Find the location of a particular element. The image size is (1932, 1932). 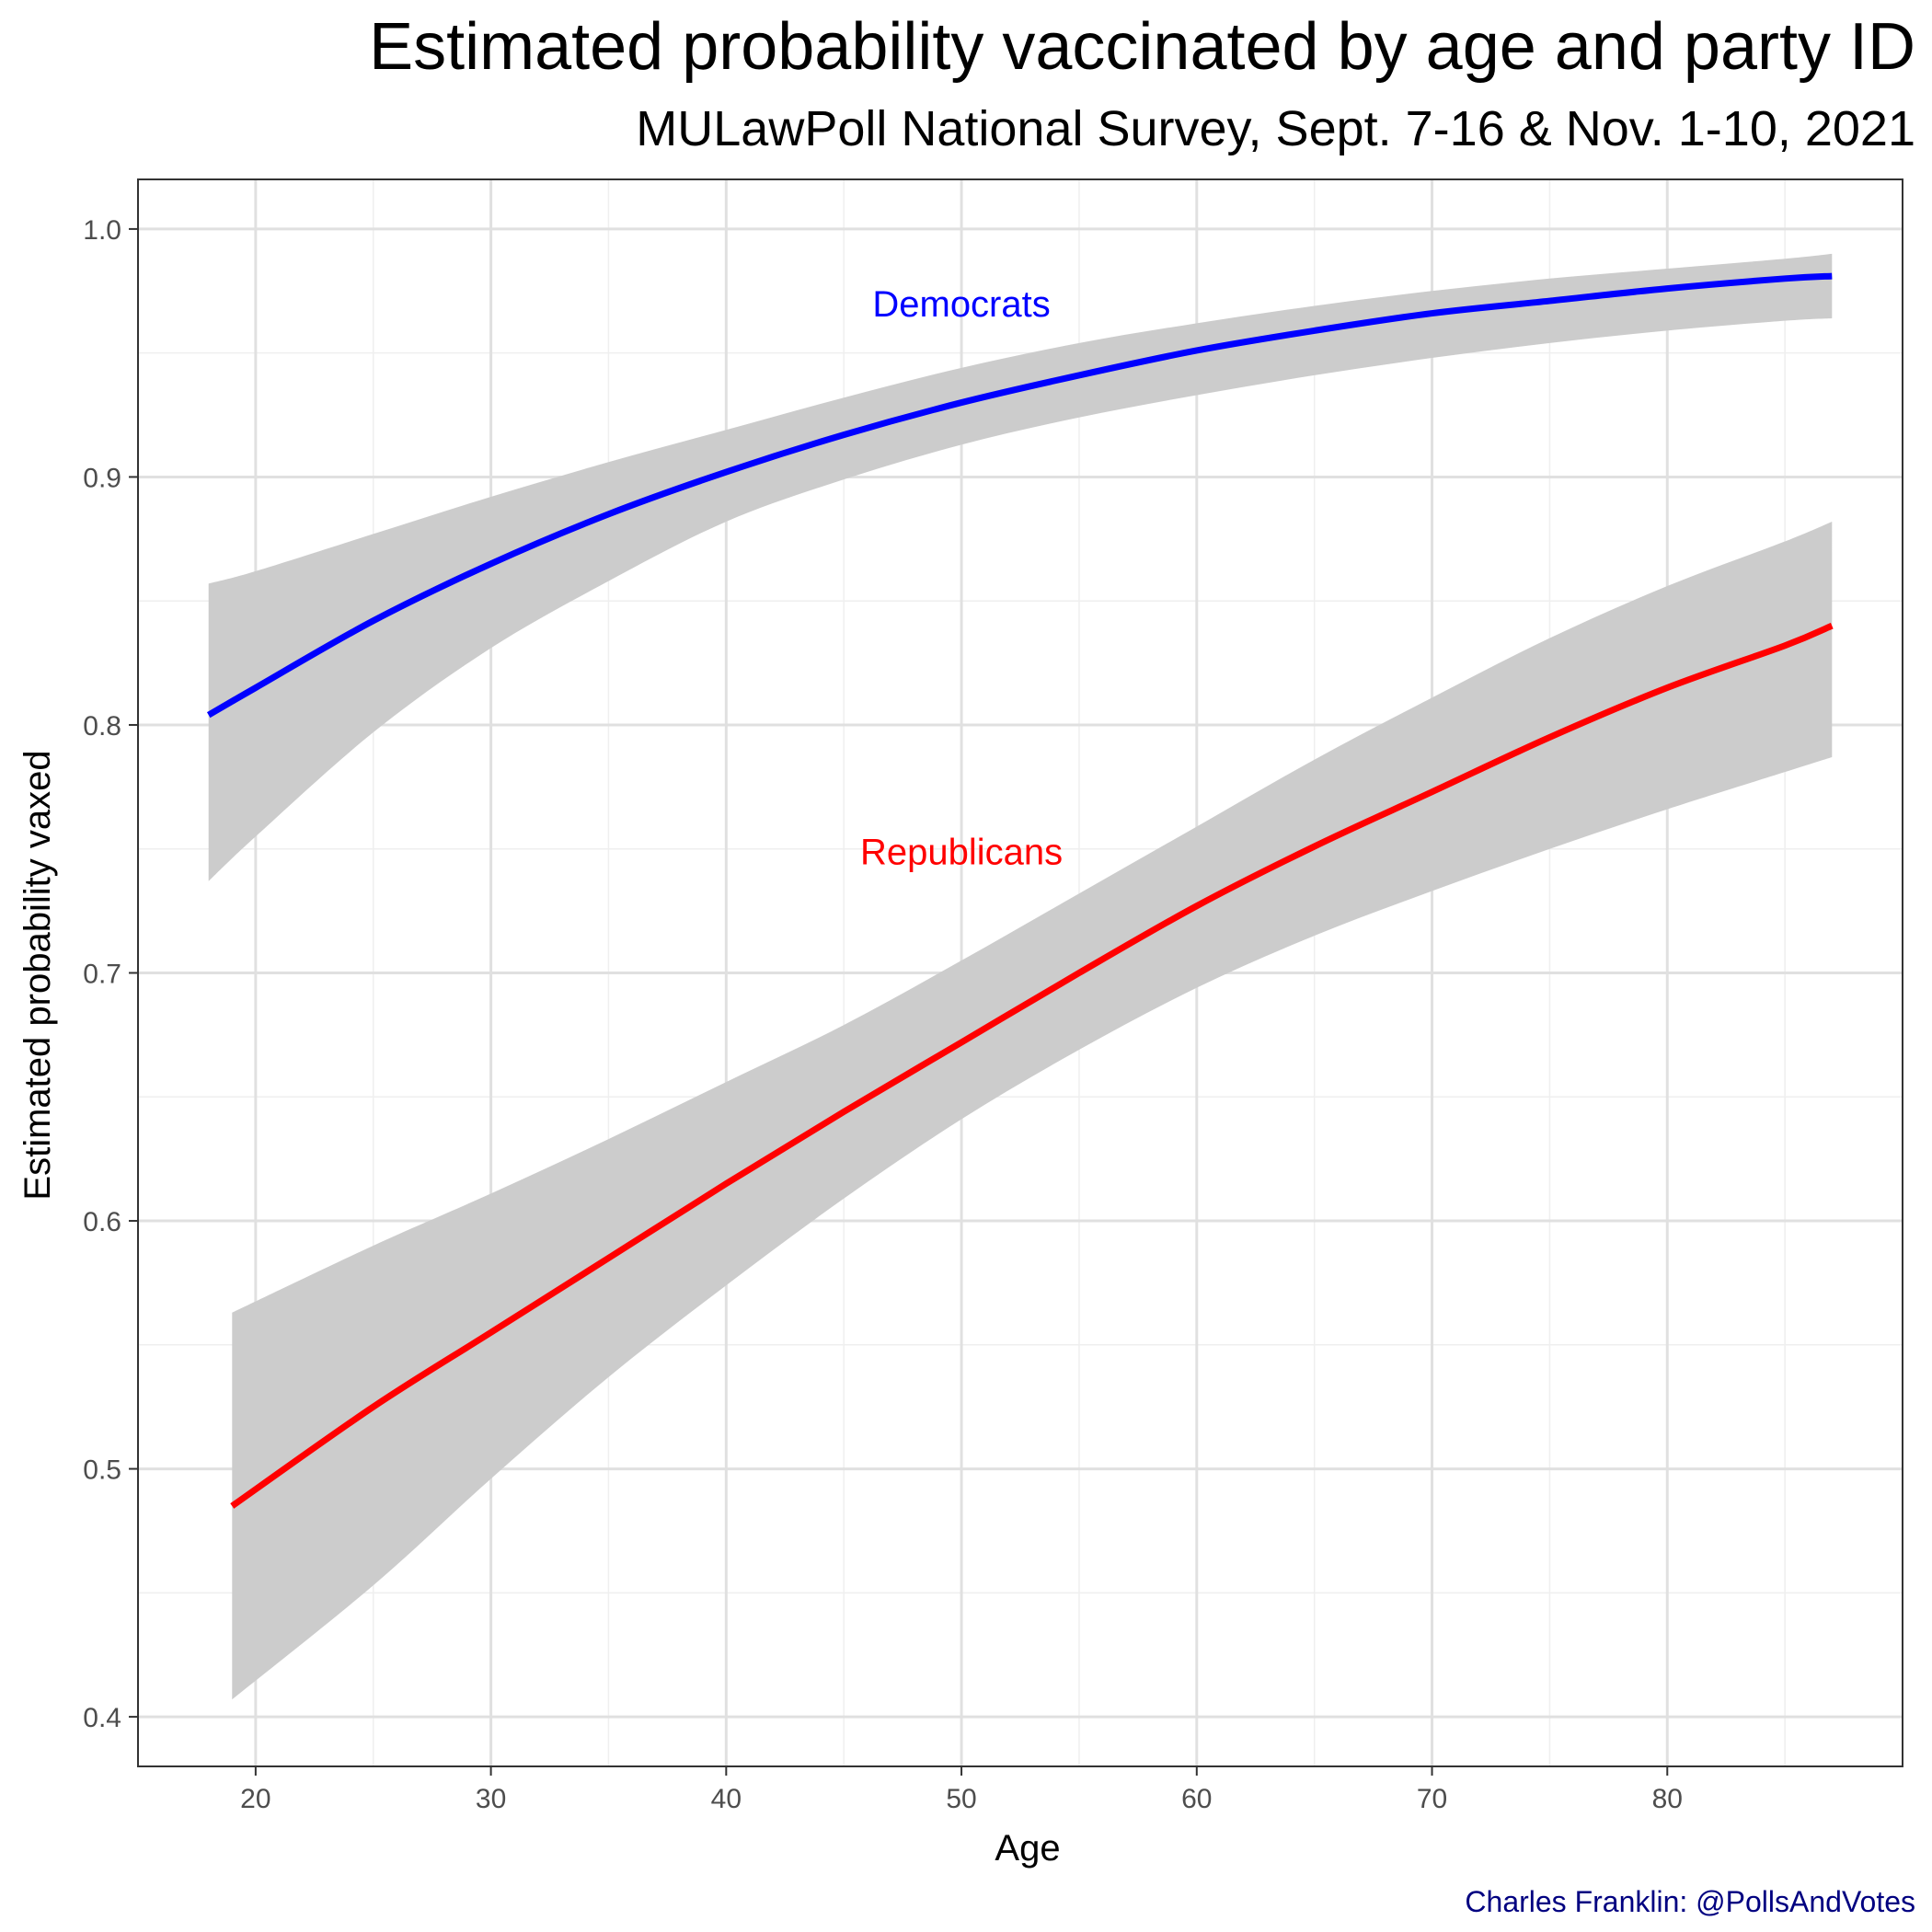

republicans-label: Republicans is located at coordinates (961, 852).